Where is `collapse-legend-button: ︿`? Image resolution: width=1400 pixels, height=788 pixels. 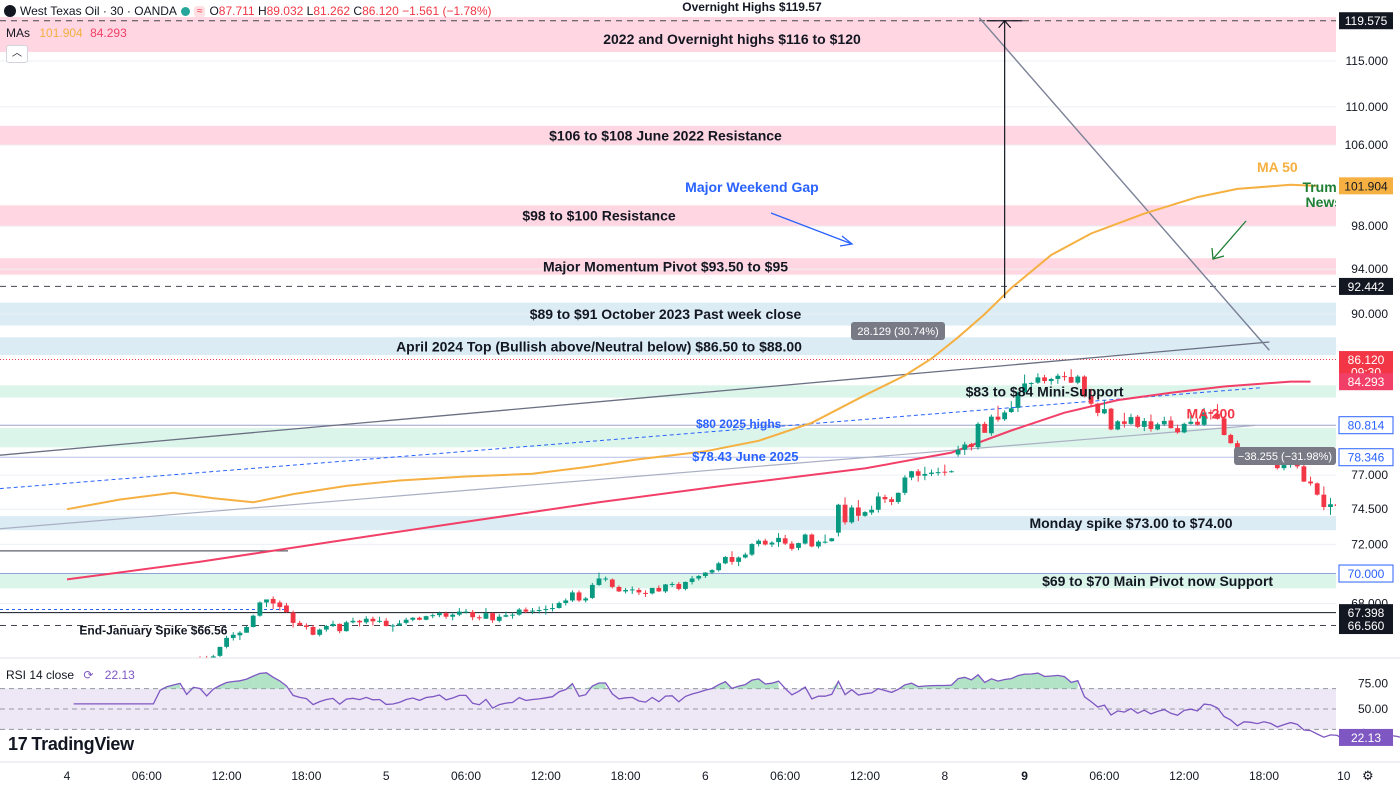
collapse-legend-button: ︿ is located at coordinates (17, 54).